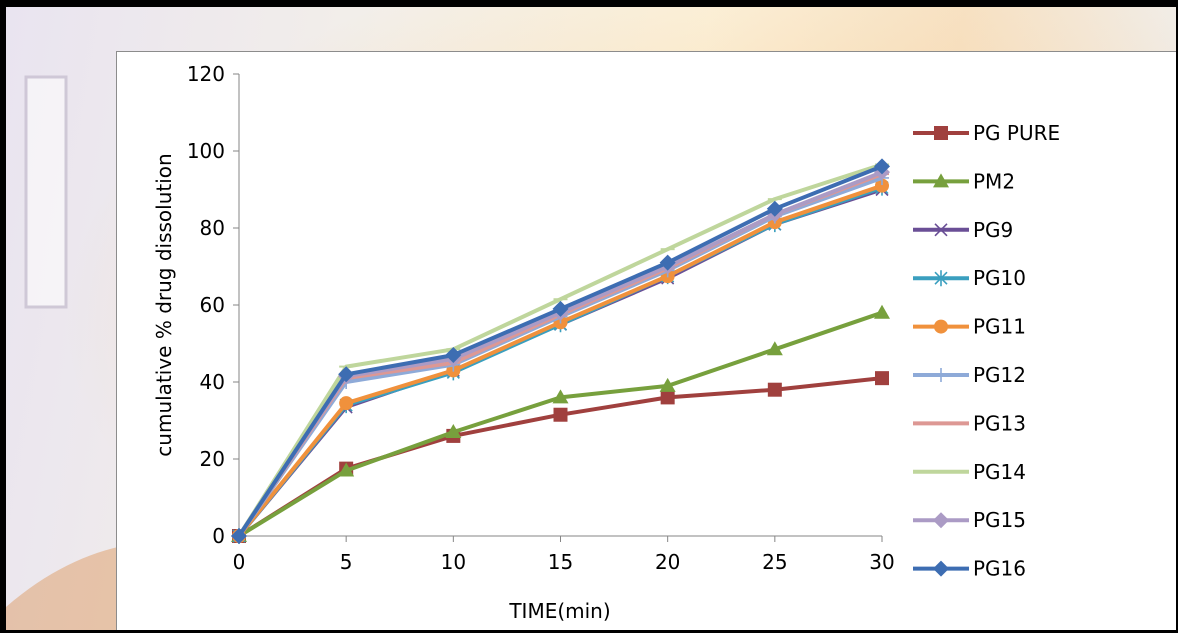  I want to click on legend-label: PG10, so click(999, 278).